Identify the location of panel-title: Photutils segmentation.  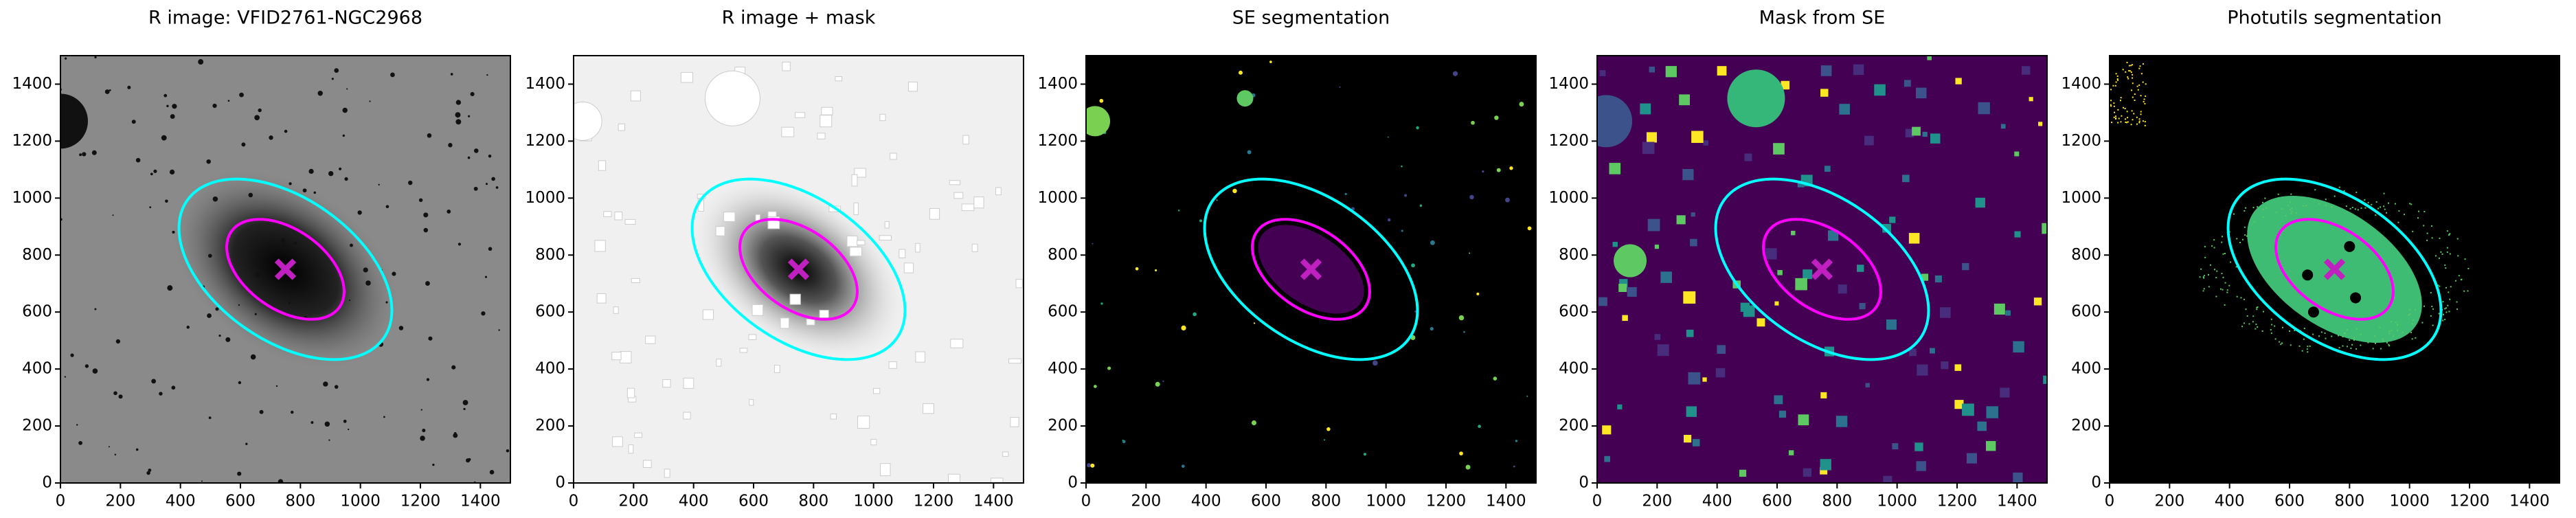
(2334, 18).